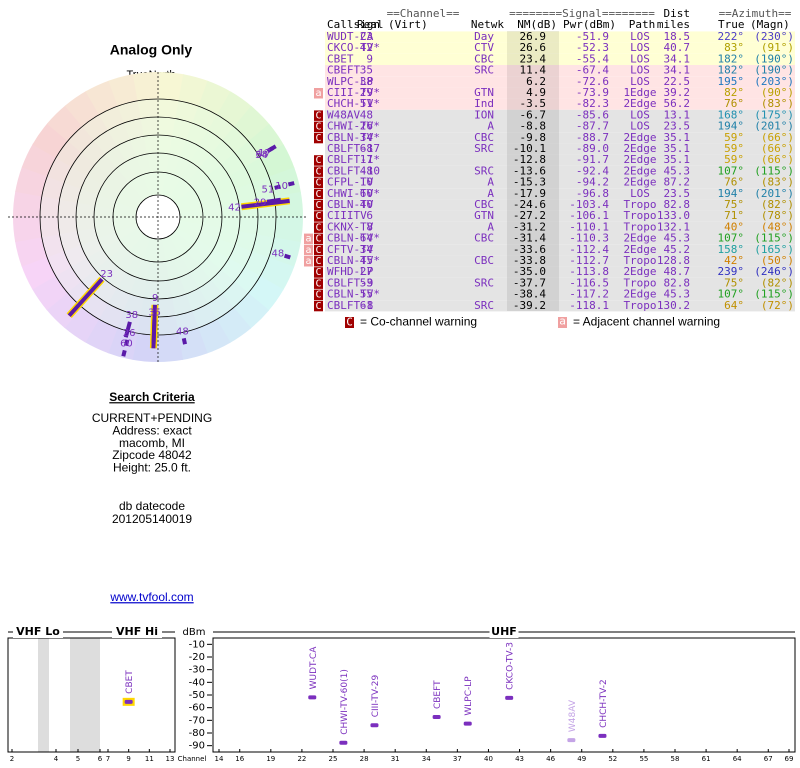 The width and height of the screenshot is (800, 768). What do you see at coordinates (777, 215) in the screenshot?
I see `cell-magn: (78°)` at bounding box center [777, 215].